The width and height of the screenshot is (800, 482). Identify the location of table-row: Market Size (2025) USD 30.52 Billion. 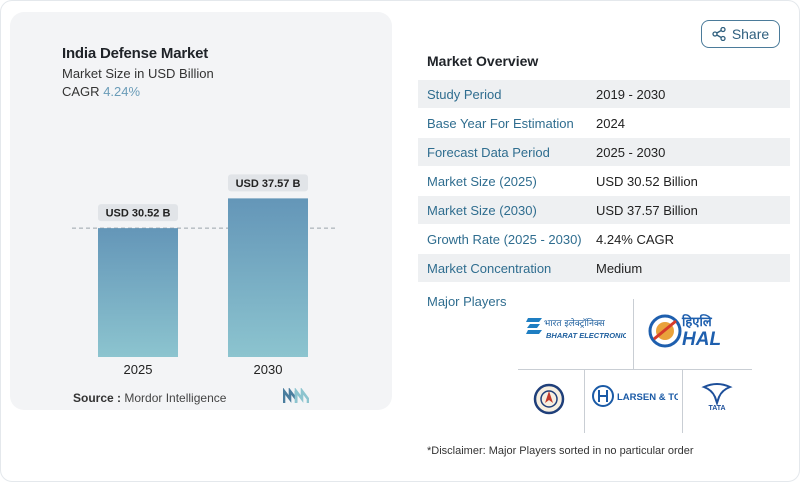
(604, 181).